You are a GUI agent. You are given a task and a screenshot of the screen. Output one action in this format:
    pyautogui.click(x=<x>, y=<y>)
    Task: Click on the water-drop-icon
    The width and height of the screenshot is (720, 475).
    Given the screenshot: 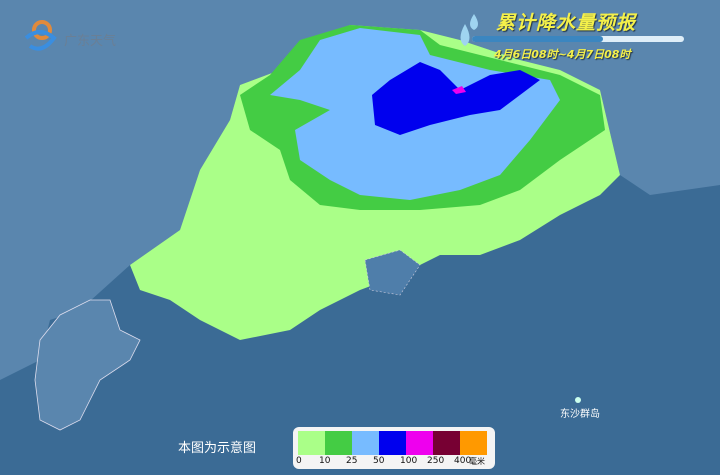 What is the action you would take?
    pyautogui.click(x=469, y=30)
    